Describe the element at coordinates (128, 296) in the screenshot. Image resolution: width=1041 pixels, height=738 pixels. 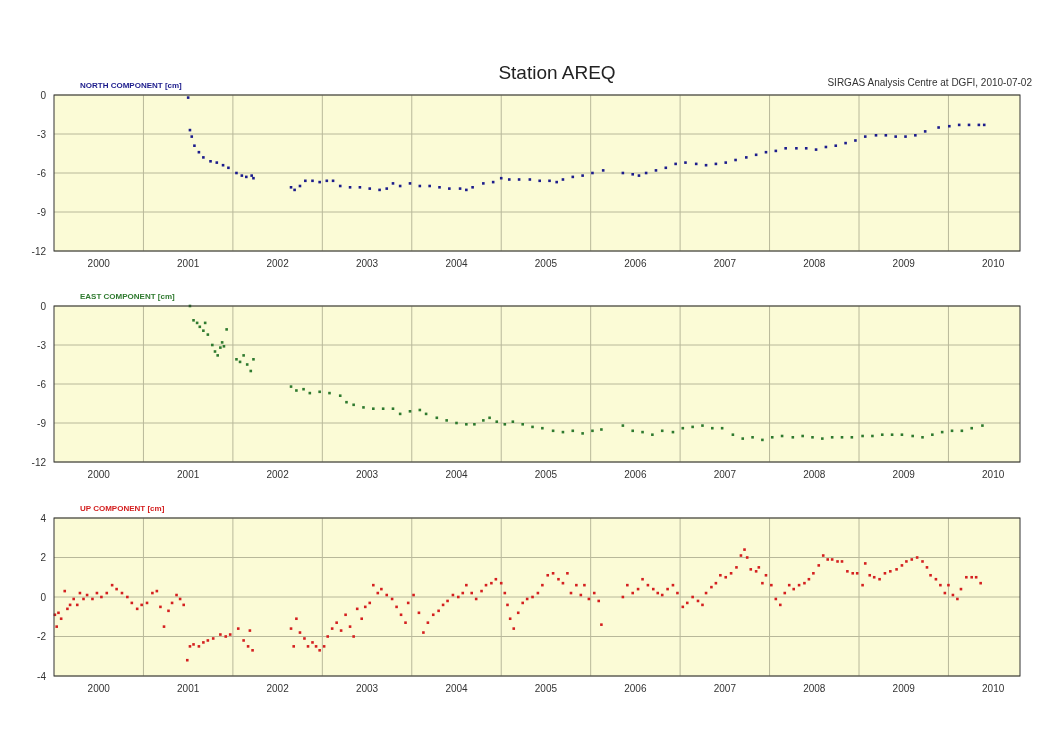
I see `y-axis-title: EAST COMPONENT [cm]` at that location.